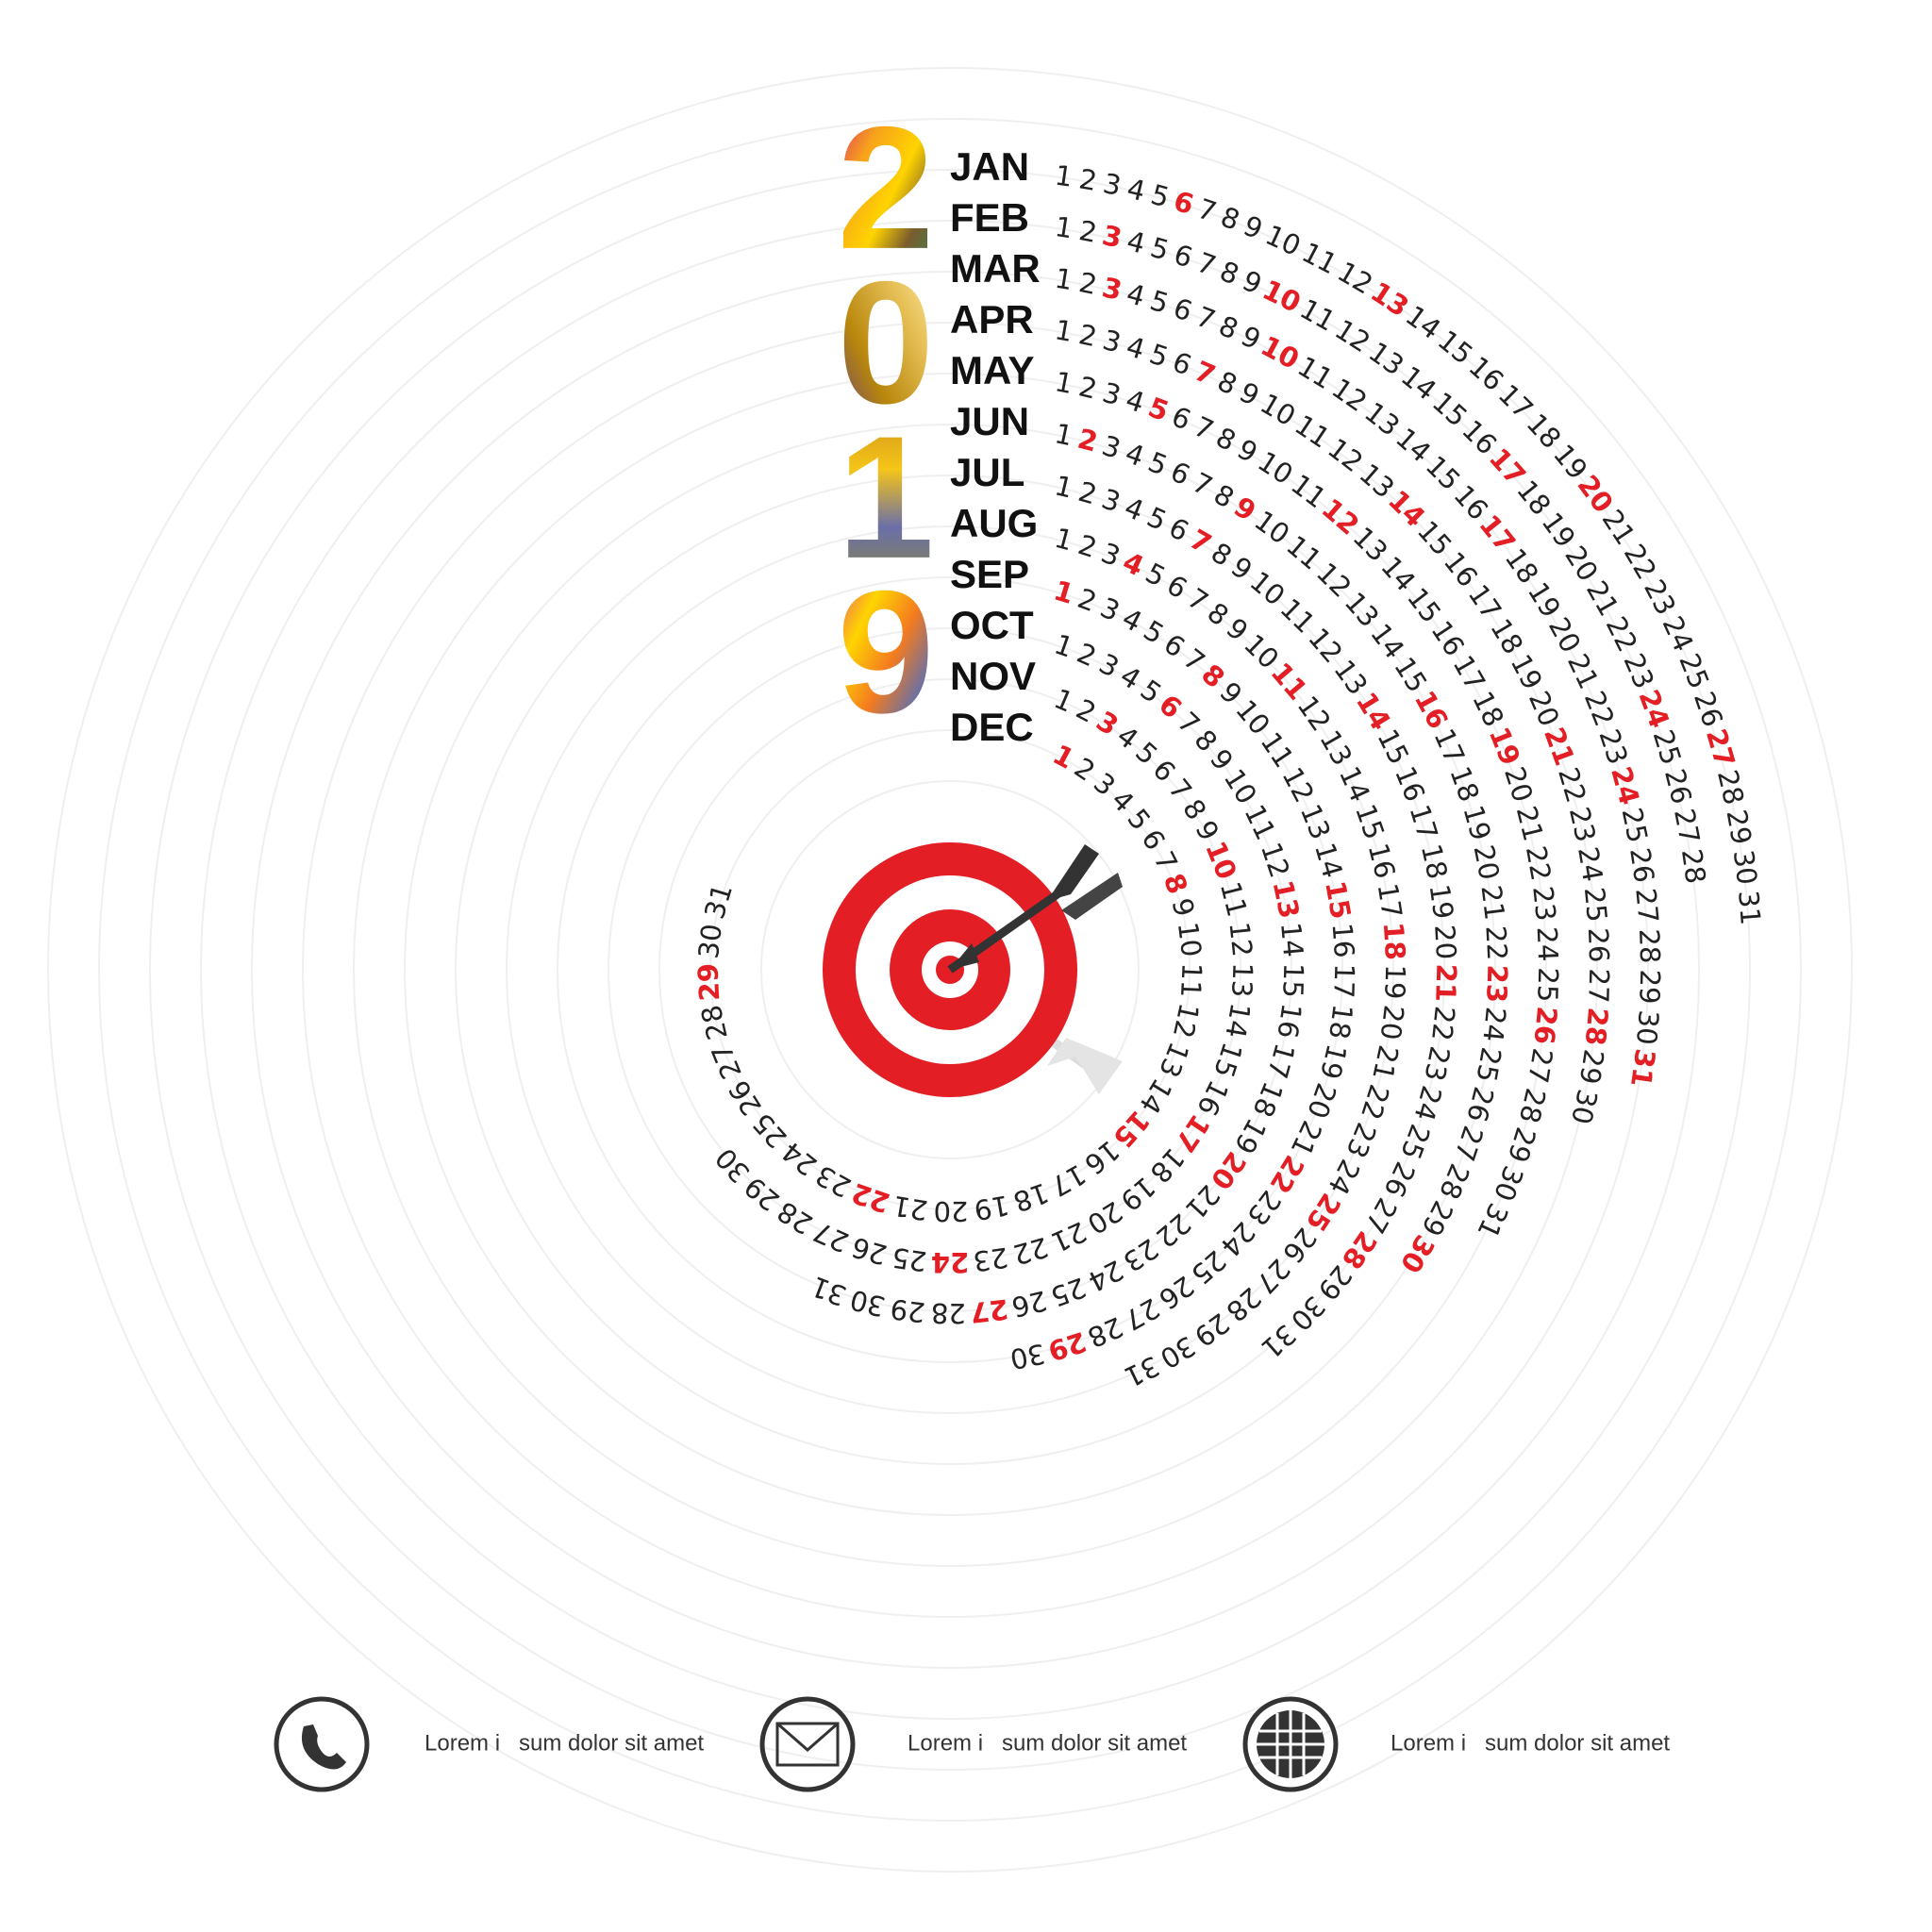 This screenshot has height=1932, width=1932. Describe the element at coordinates (564, 1743) in the screenshot. I see `contact-text: Lorem i sum dolor sit amet` at that location.